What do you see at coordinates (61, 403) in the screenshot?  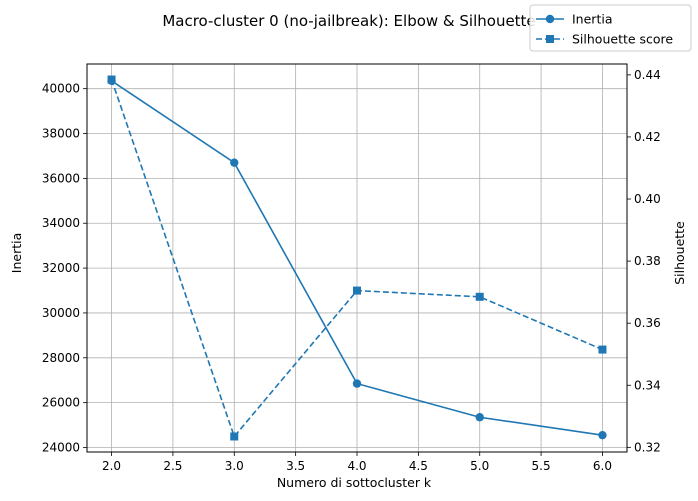 I see `y-left-tick-label: 26000` at bounding box center [61, 403].